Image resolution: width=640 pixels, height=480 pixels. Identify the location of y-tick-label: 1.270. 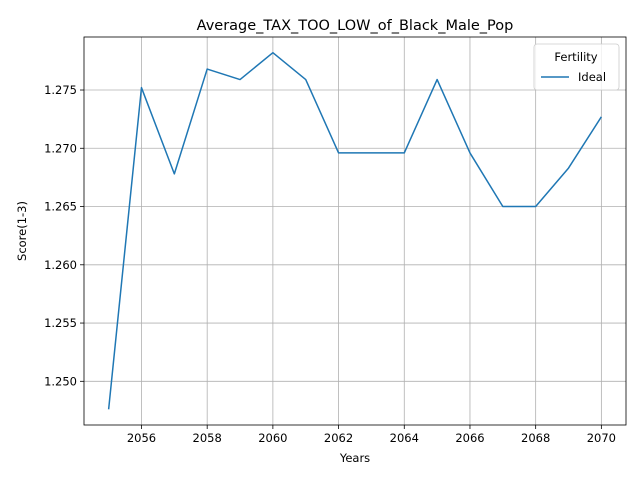
(60, 148).